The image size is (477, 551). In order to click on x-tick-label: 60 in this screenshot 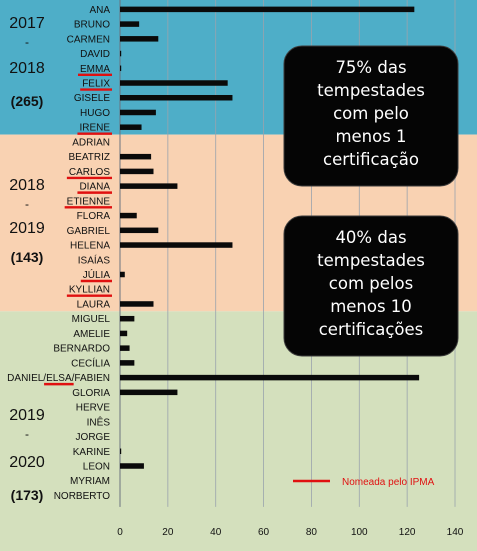, I will do `click(264, 532)`.